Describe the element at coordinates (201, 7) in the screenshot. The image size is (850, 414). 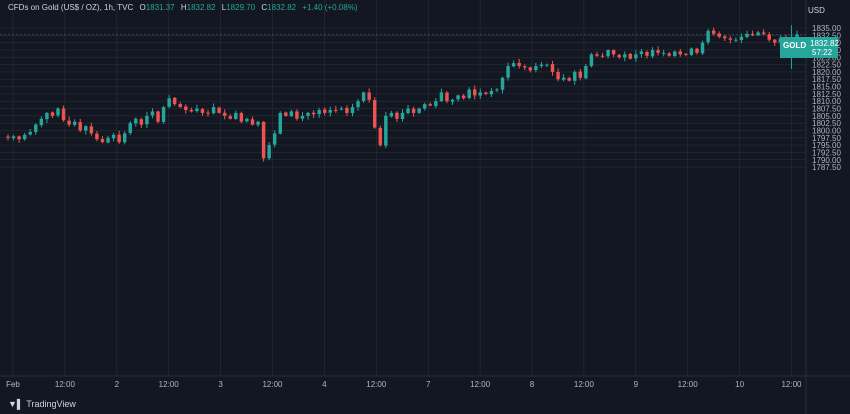
I see `high-value: 1832.82` at that location.